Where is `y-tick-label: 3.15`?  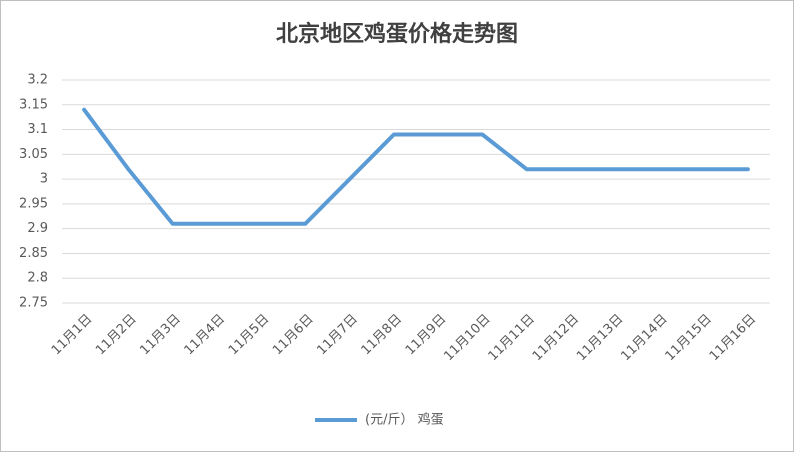
y-tick-label: 3.15 is located at coordinates (33, 104).